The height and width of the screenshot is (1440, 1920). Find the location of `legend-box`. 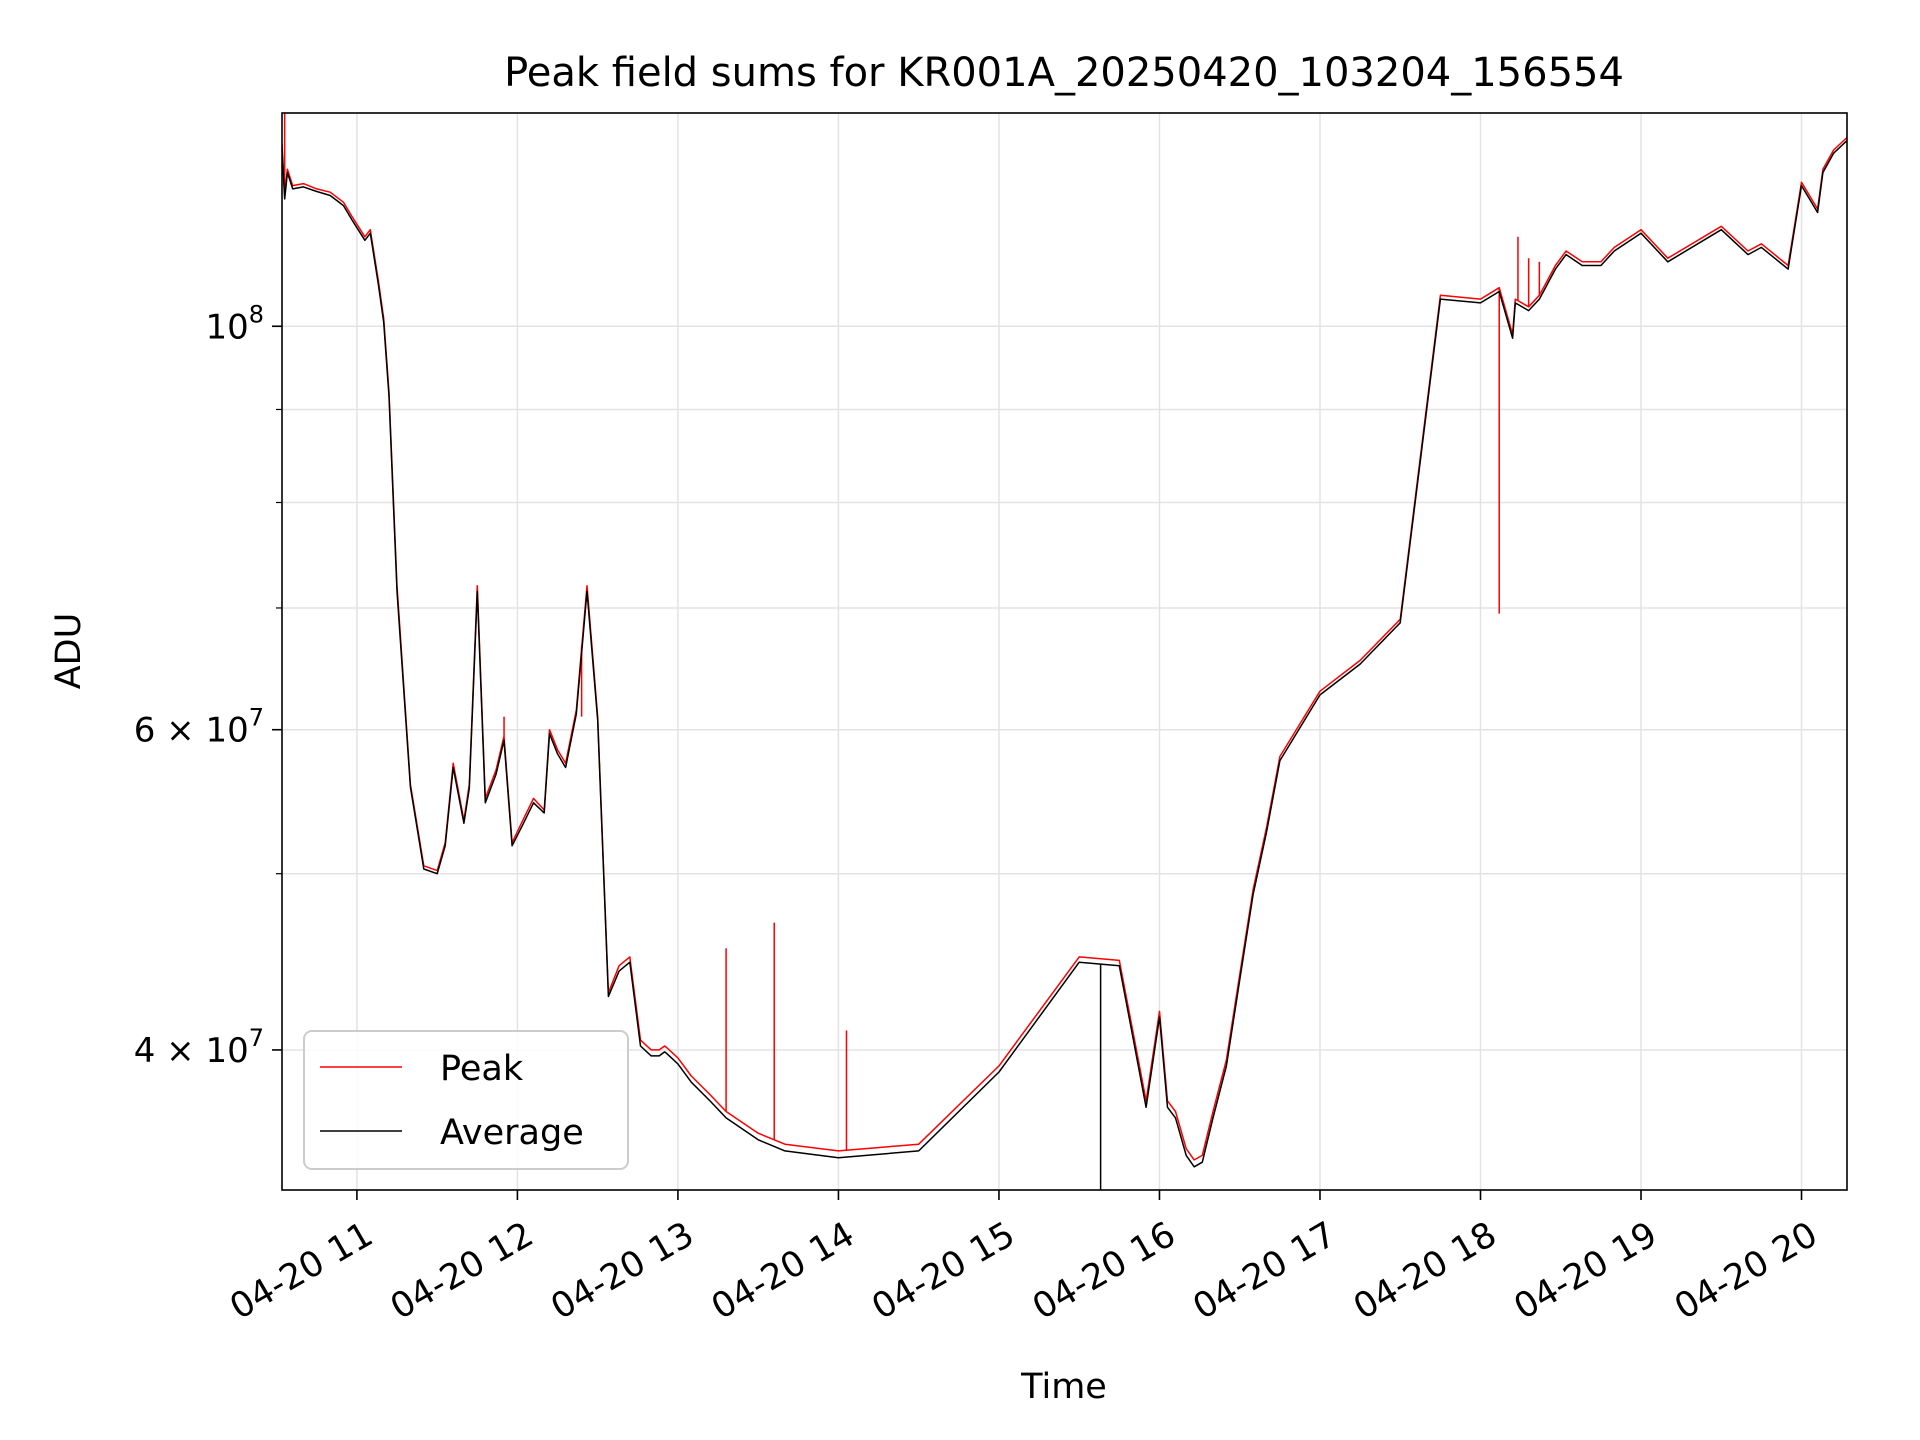

legend-box is located at coordinates (466, 1100).